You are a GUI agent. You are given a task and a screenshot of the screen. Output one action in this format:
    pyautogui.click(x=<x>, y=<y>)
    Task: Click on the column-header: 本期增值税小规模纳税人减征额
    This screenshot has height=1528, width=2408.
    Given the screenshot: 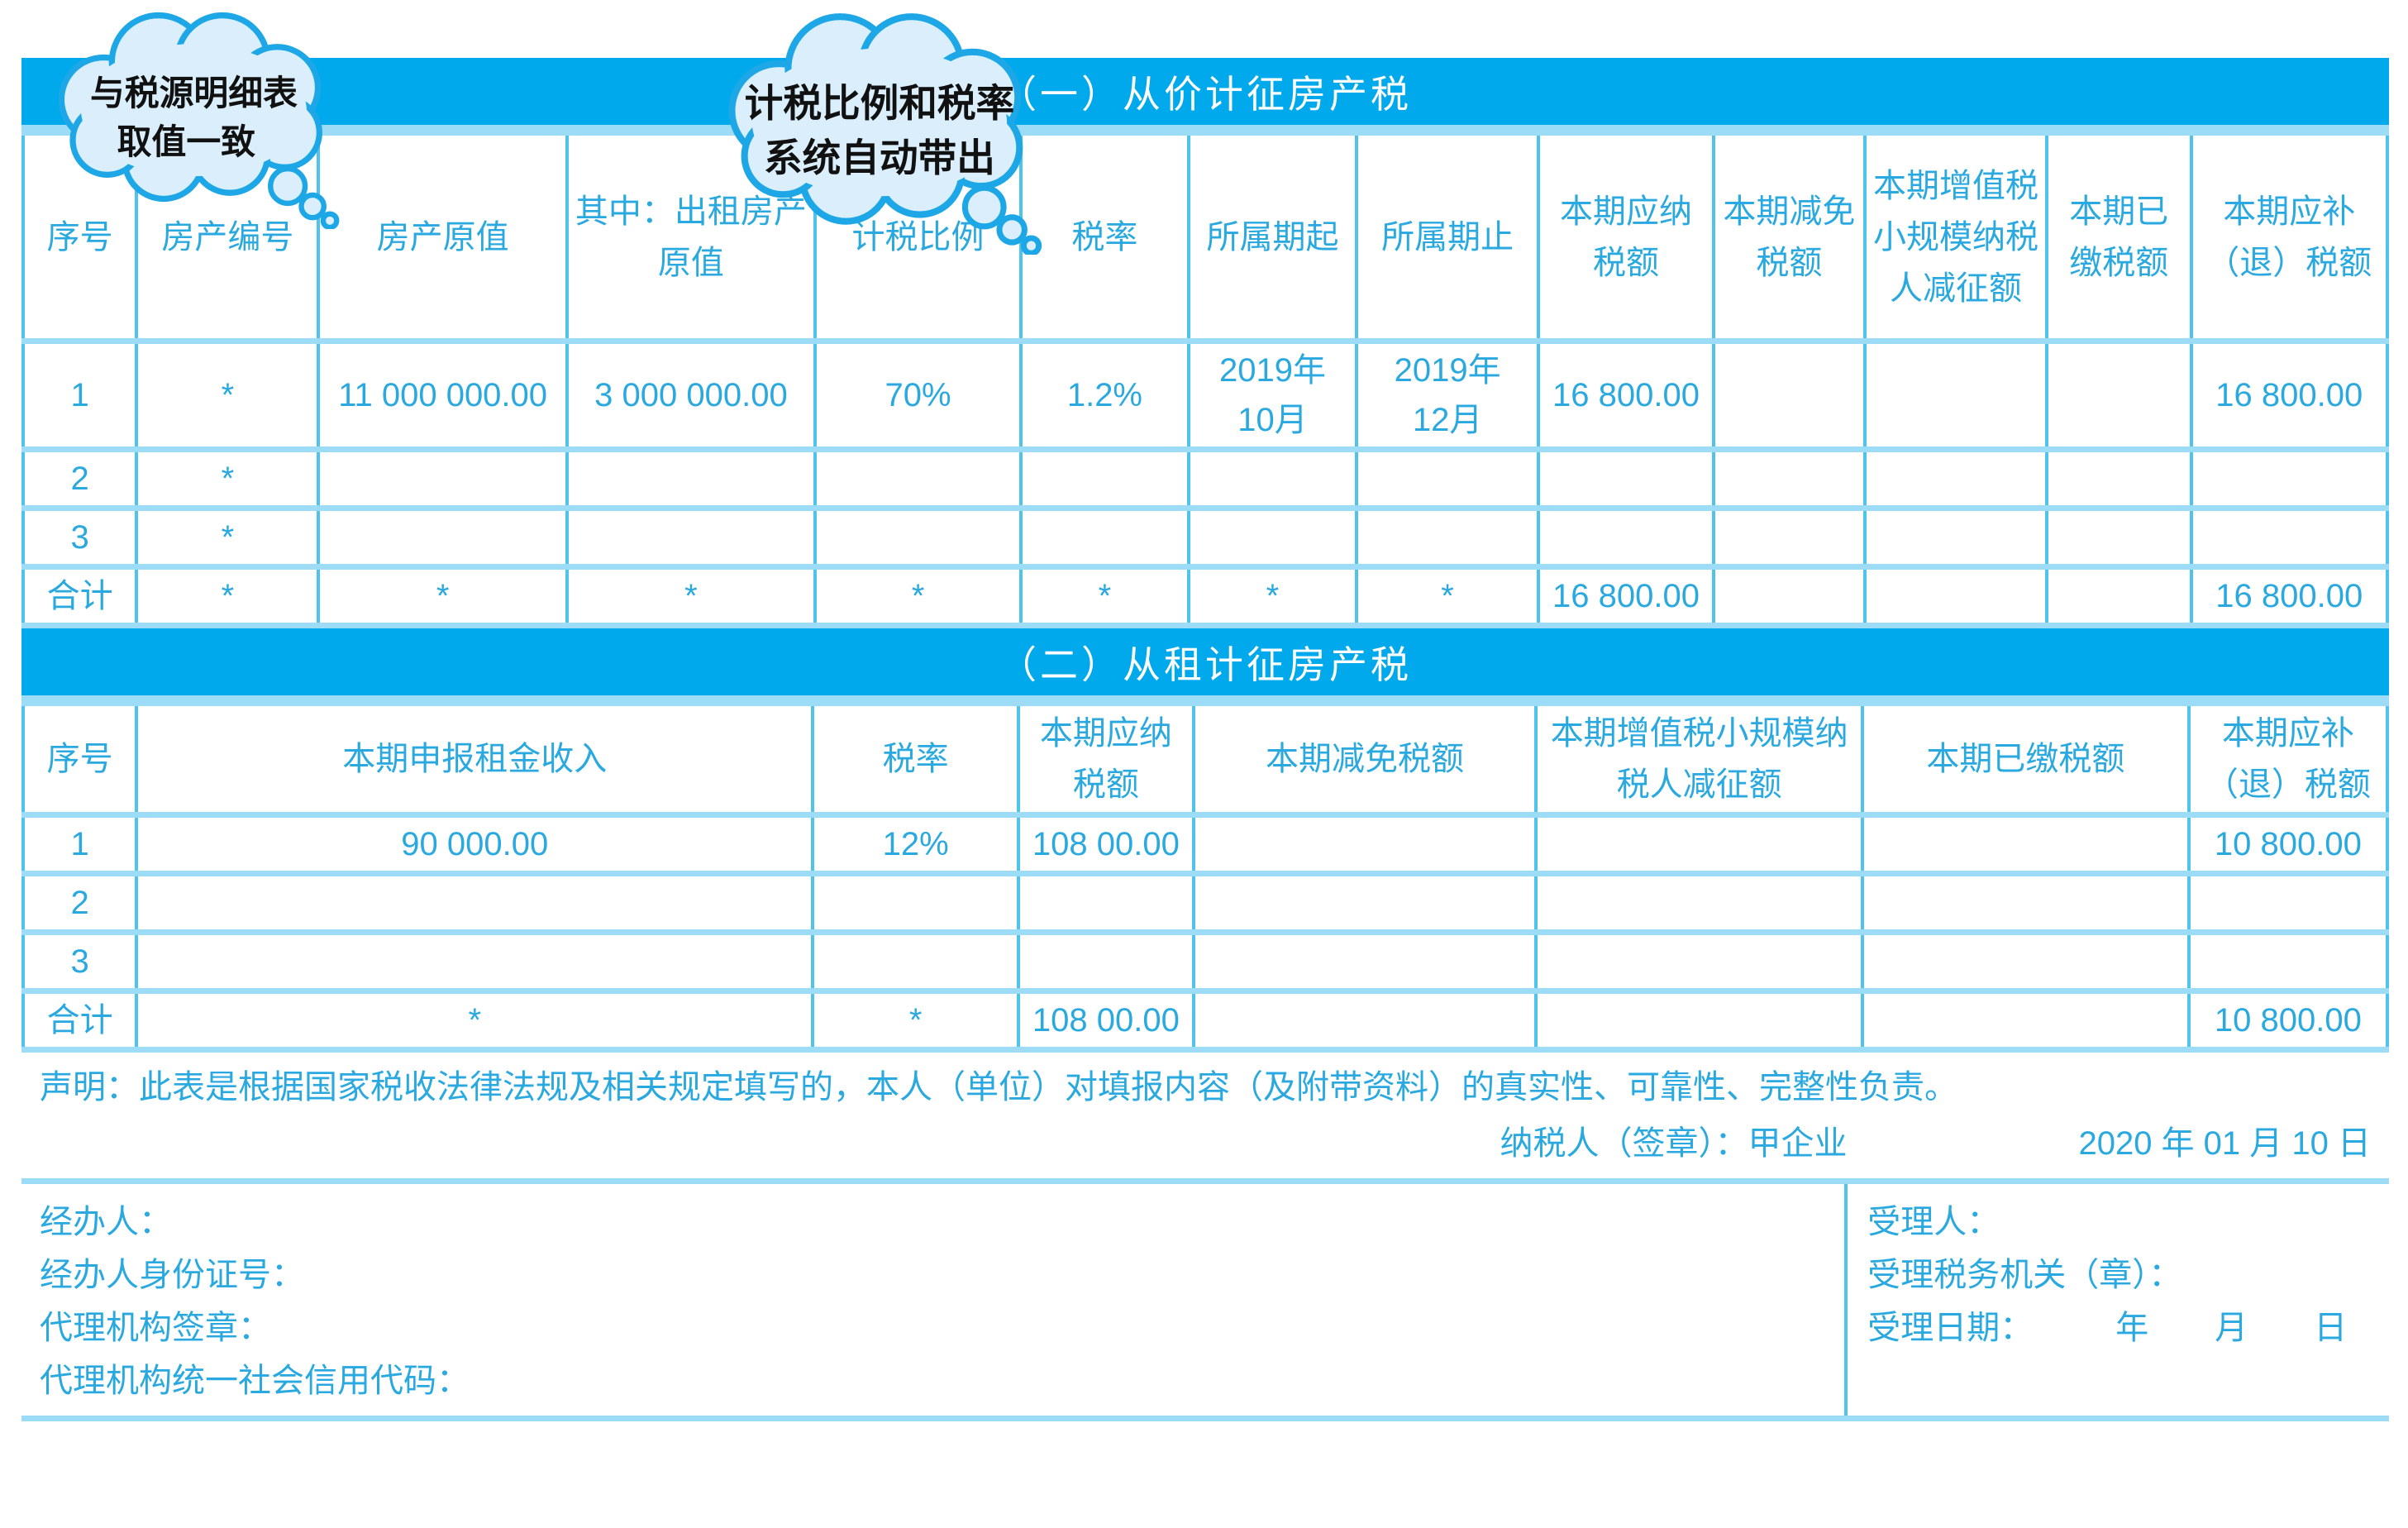 What is the action you would take?
    pyautogui.click(x=1955, y=237)
    